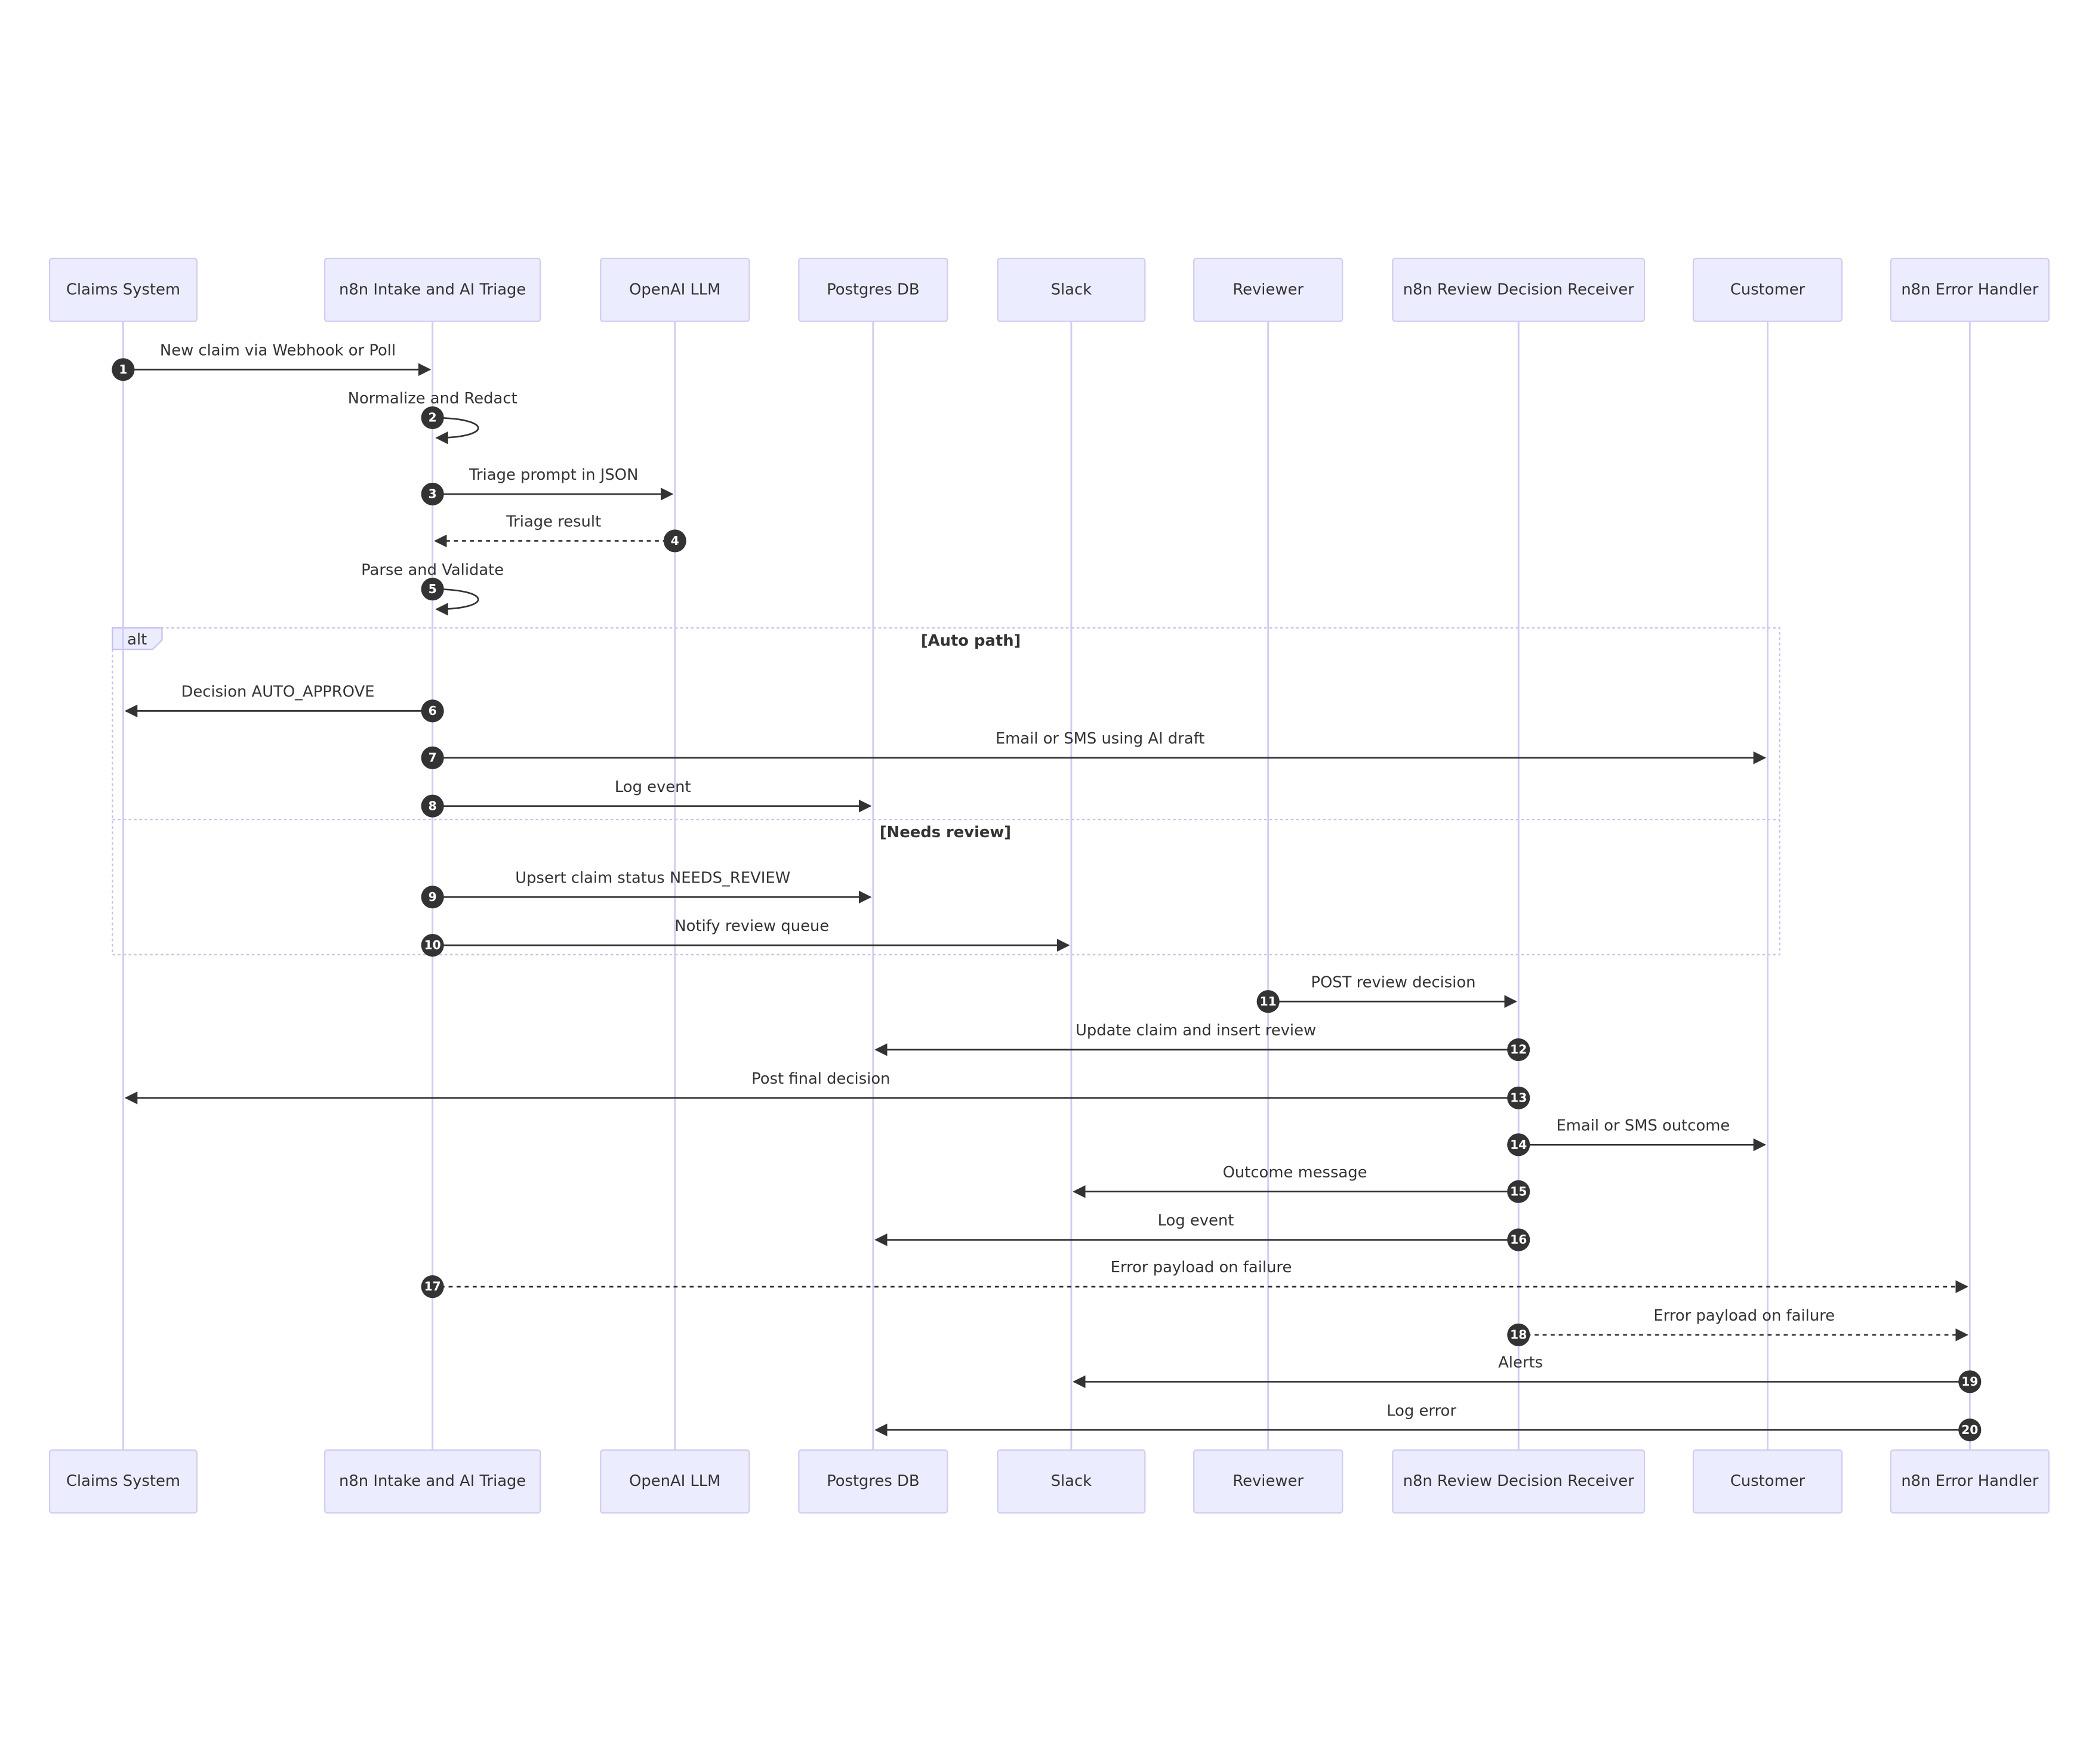 The width and height of the screenshot is (2089, 1764). I want to click on sequence-number: 14, so click(1518, 1144).